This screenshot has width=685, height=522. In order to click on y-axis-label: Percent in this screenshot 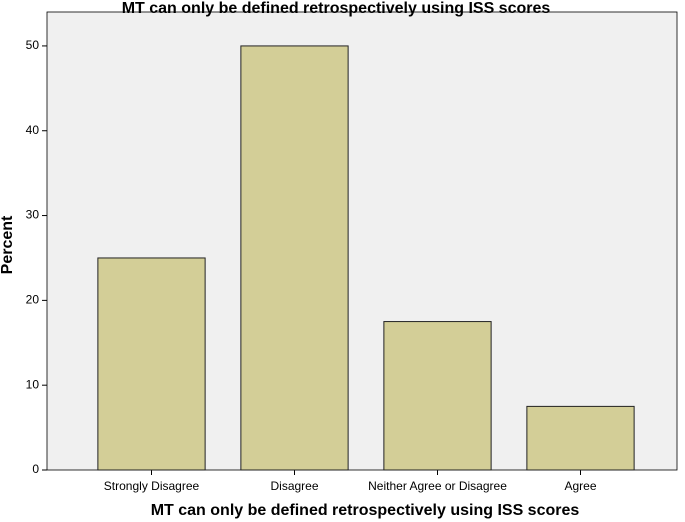, I will do `click(8, 244)`.